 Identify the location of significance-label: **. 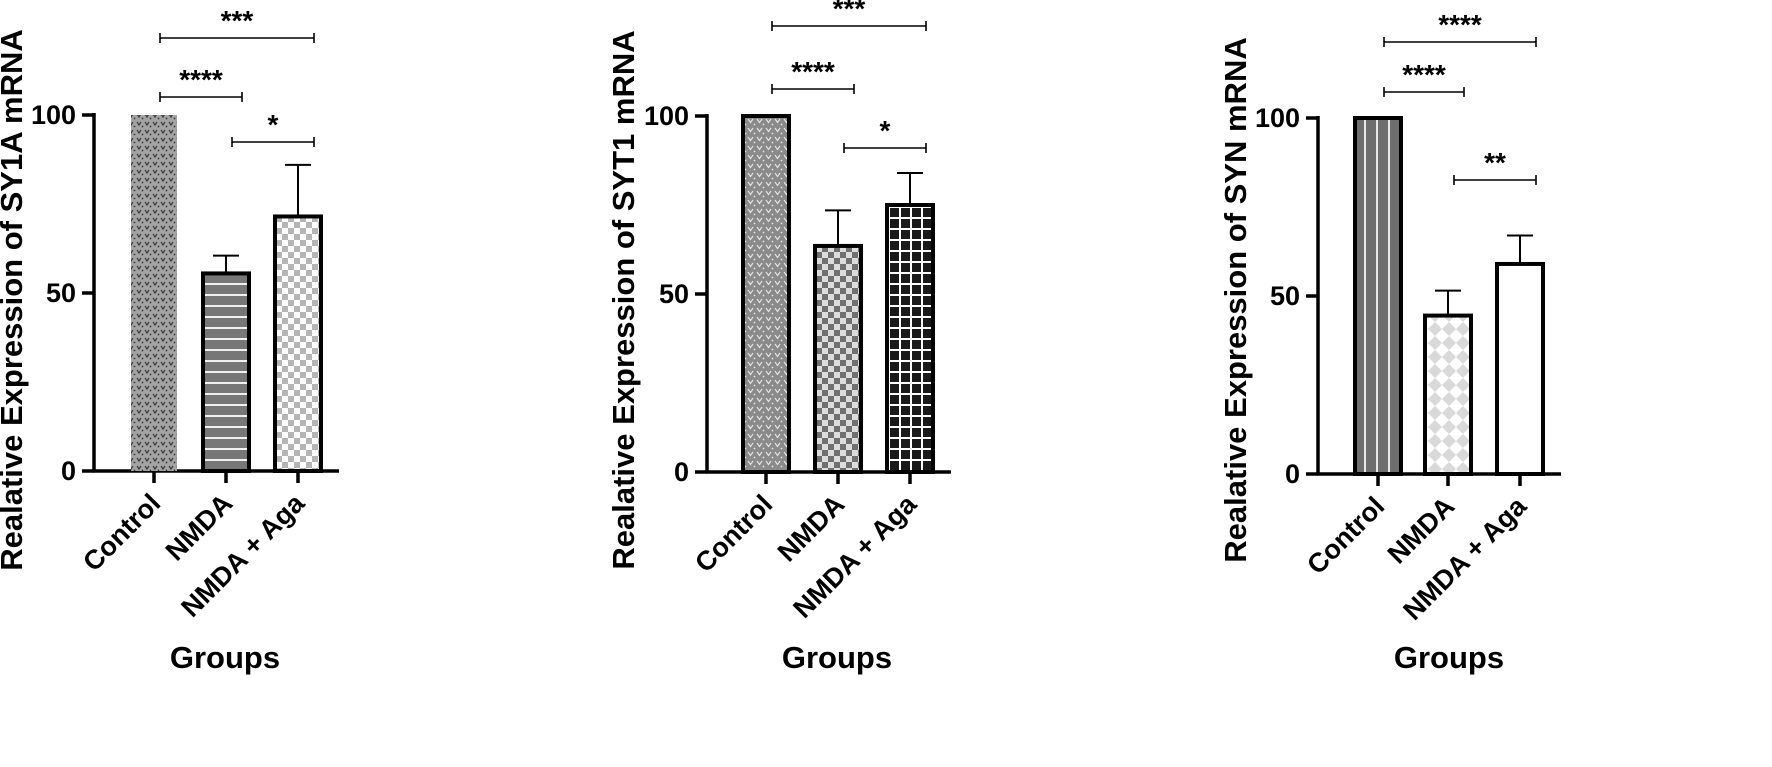
(1495, 162).